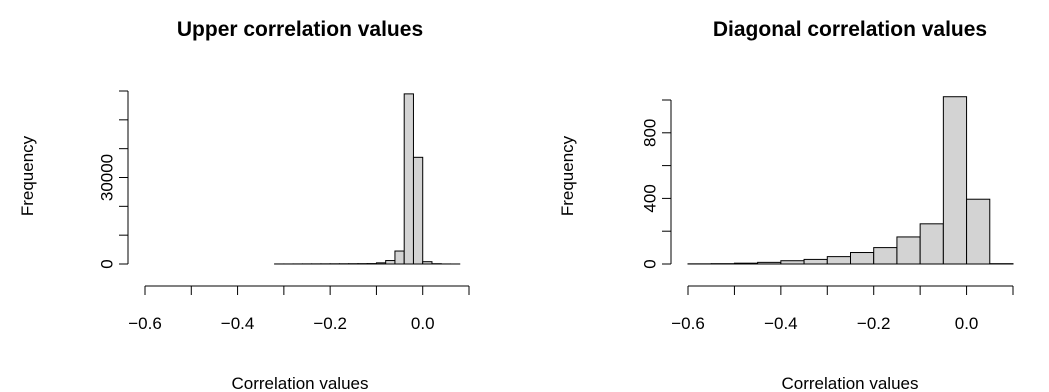 Image resolution: width=1049 pixels, height=392 pixels. What do you see at coordinates (650, 133) in the screenshot?
I see `y-tick-label: 800` at bounding box center [650, 133].